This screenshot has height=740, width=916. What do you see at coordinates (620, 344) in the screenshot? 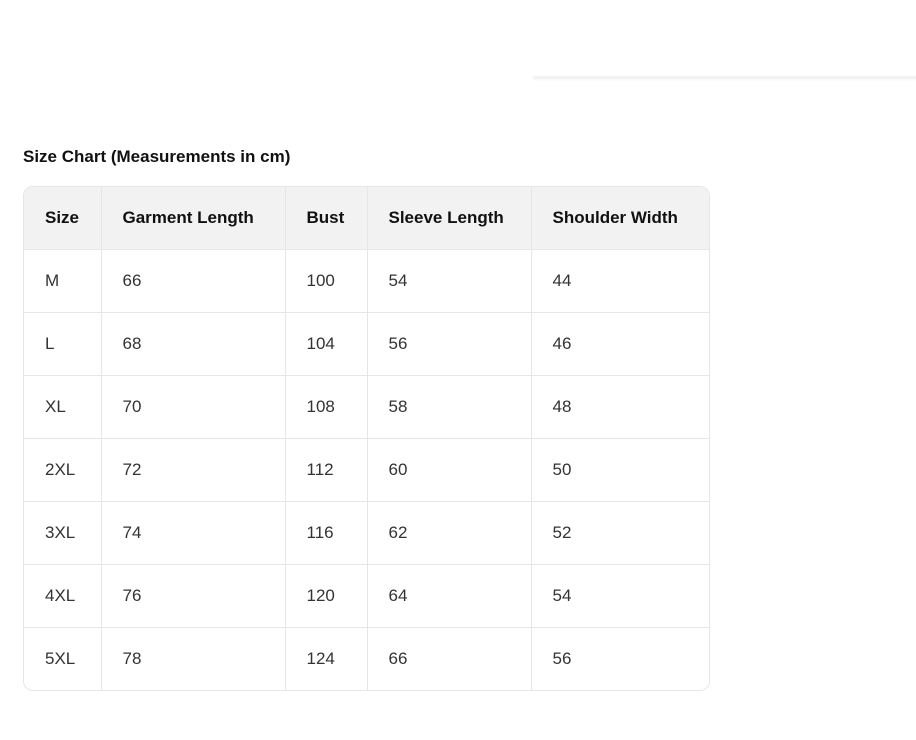
I see `table-cell: 46` at bounding box center [620, 344].